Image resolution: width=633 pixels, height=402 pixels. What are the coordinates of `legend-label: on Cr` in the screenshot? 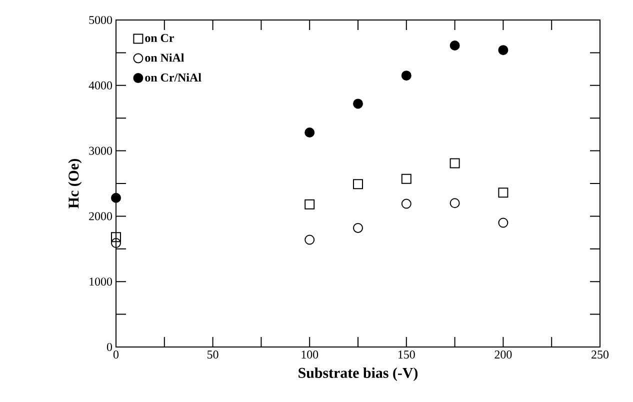 It's located at (159, 38).